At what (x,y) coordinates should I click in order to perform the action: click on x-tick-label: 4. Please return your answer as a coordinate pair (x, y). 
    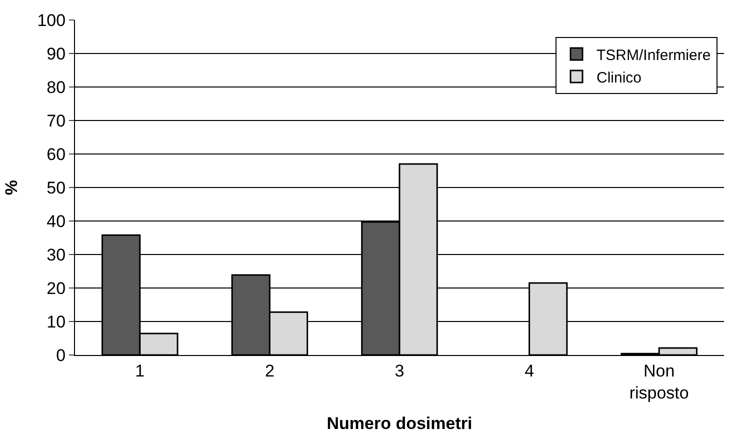
    Looking at the image, I should click on (529, 370).